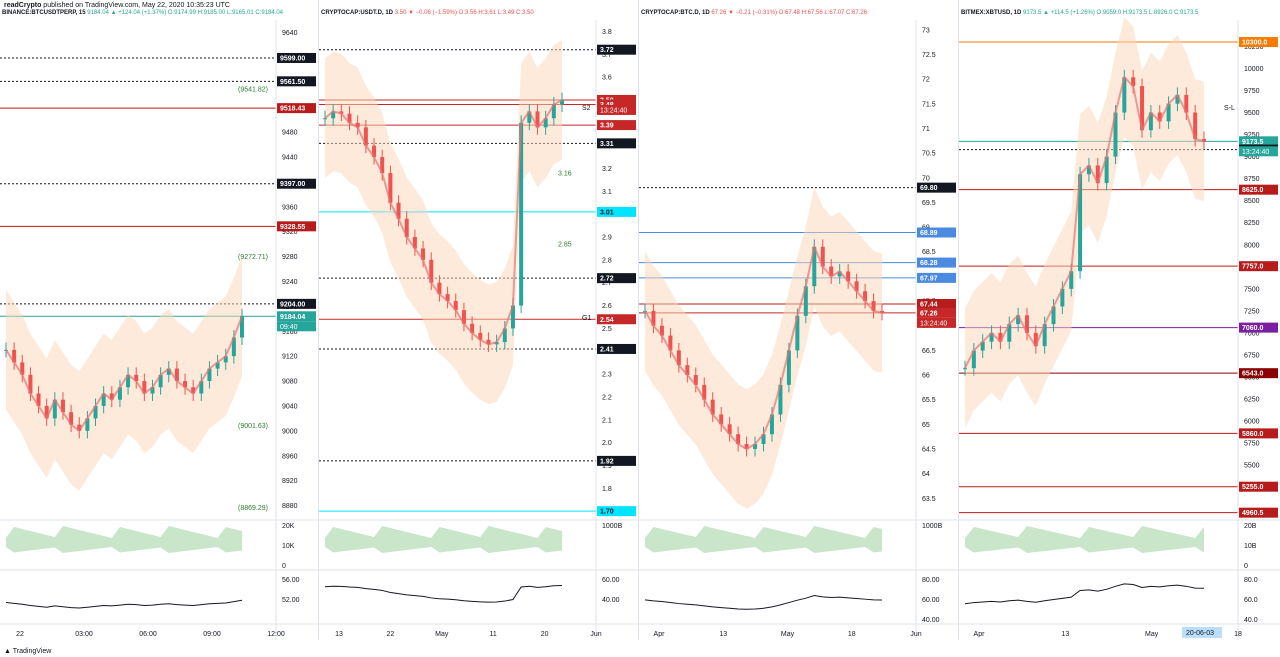  What do you see at coordinates (288, 546) in the screenshot?
I see `volume-tick-label: 10K` at bounding box center [288, 546].